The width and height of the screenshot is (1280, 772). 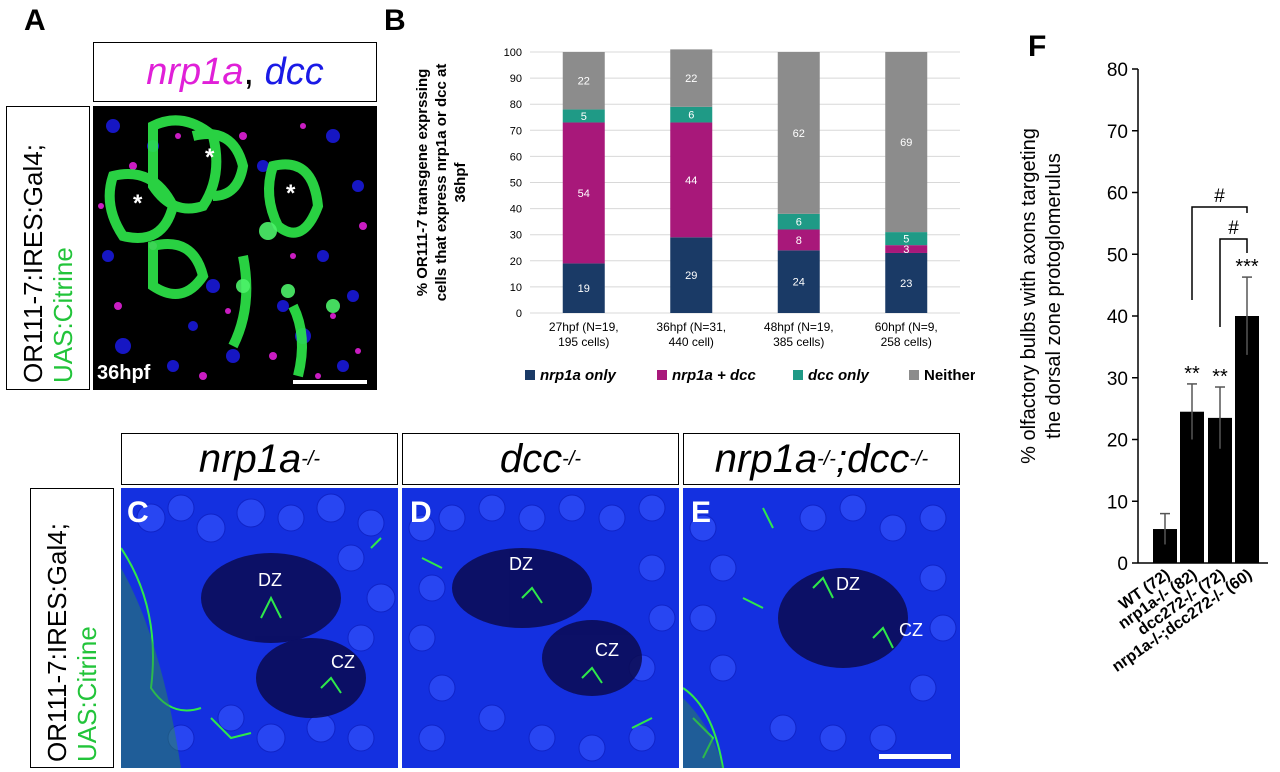 What do you see at coordinates (798, 342) in the screenshot?
I see `x-tick-label: 385 cells)` at bounding box center [798, 342].